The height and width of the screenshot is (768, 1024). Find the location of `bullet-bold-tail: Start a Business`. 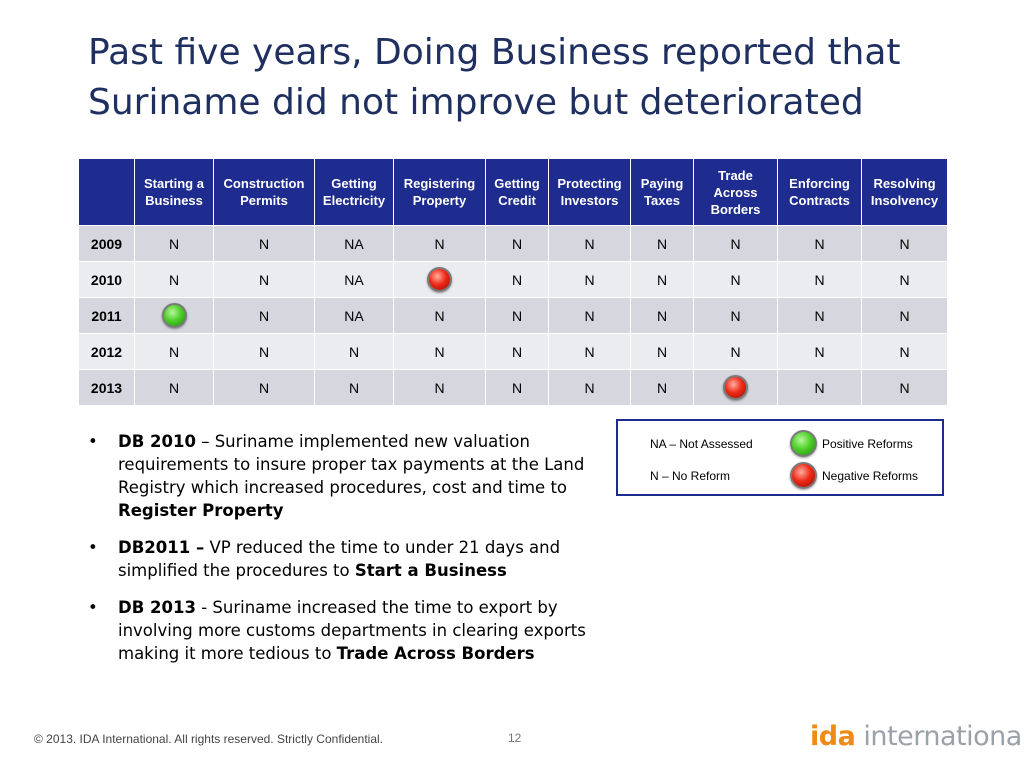

bullet-bold-tail: Start a Business is located at coordinates (430, 570).